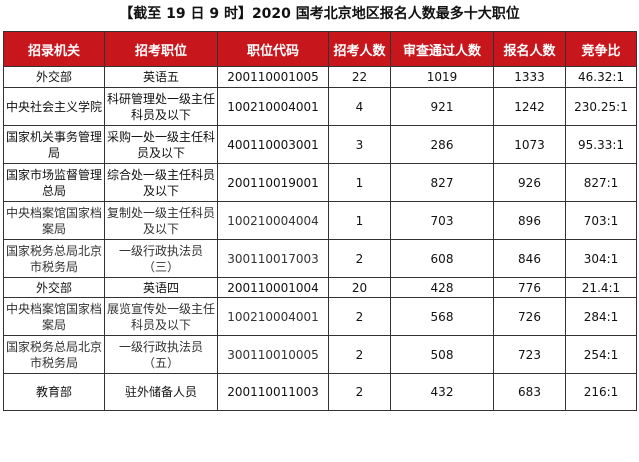 The height and width of the screenshot is (462, 639). What do you see at coordinates (442, 287) in the screenshot?
I see `approved-cell: 428` at bounding box center [442, 287].